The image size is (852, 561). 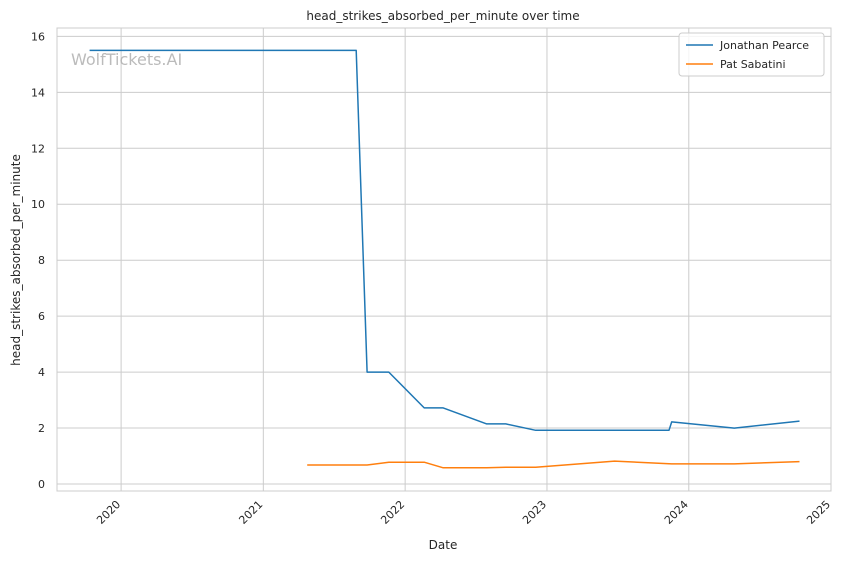 What do you see at coordinates (553, 464) in the screenshot?
I see `series-line-pat-sabatini` at bounding box center [553, 464].